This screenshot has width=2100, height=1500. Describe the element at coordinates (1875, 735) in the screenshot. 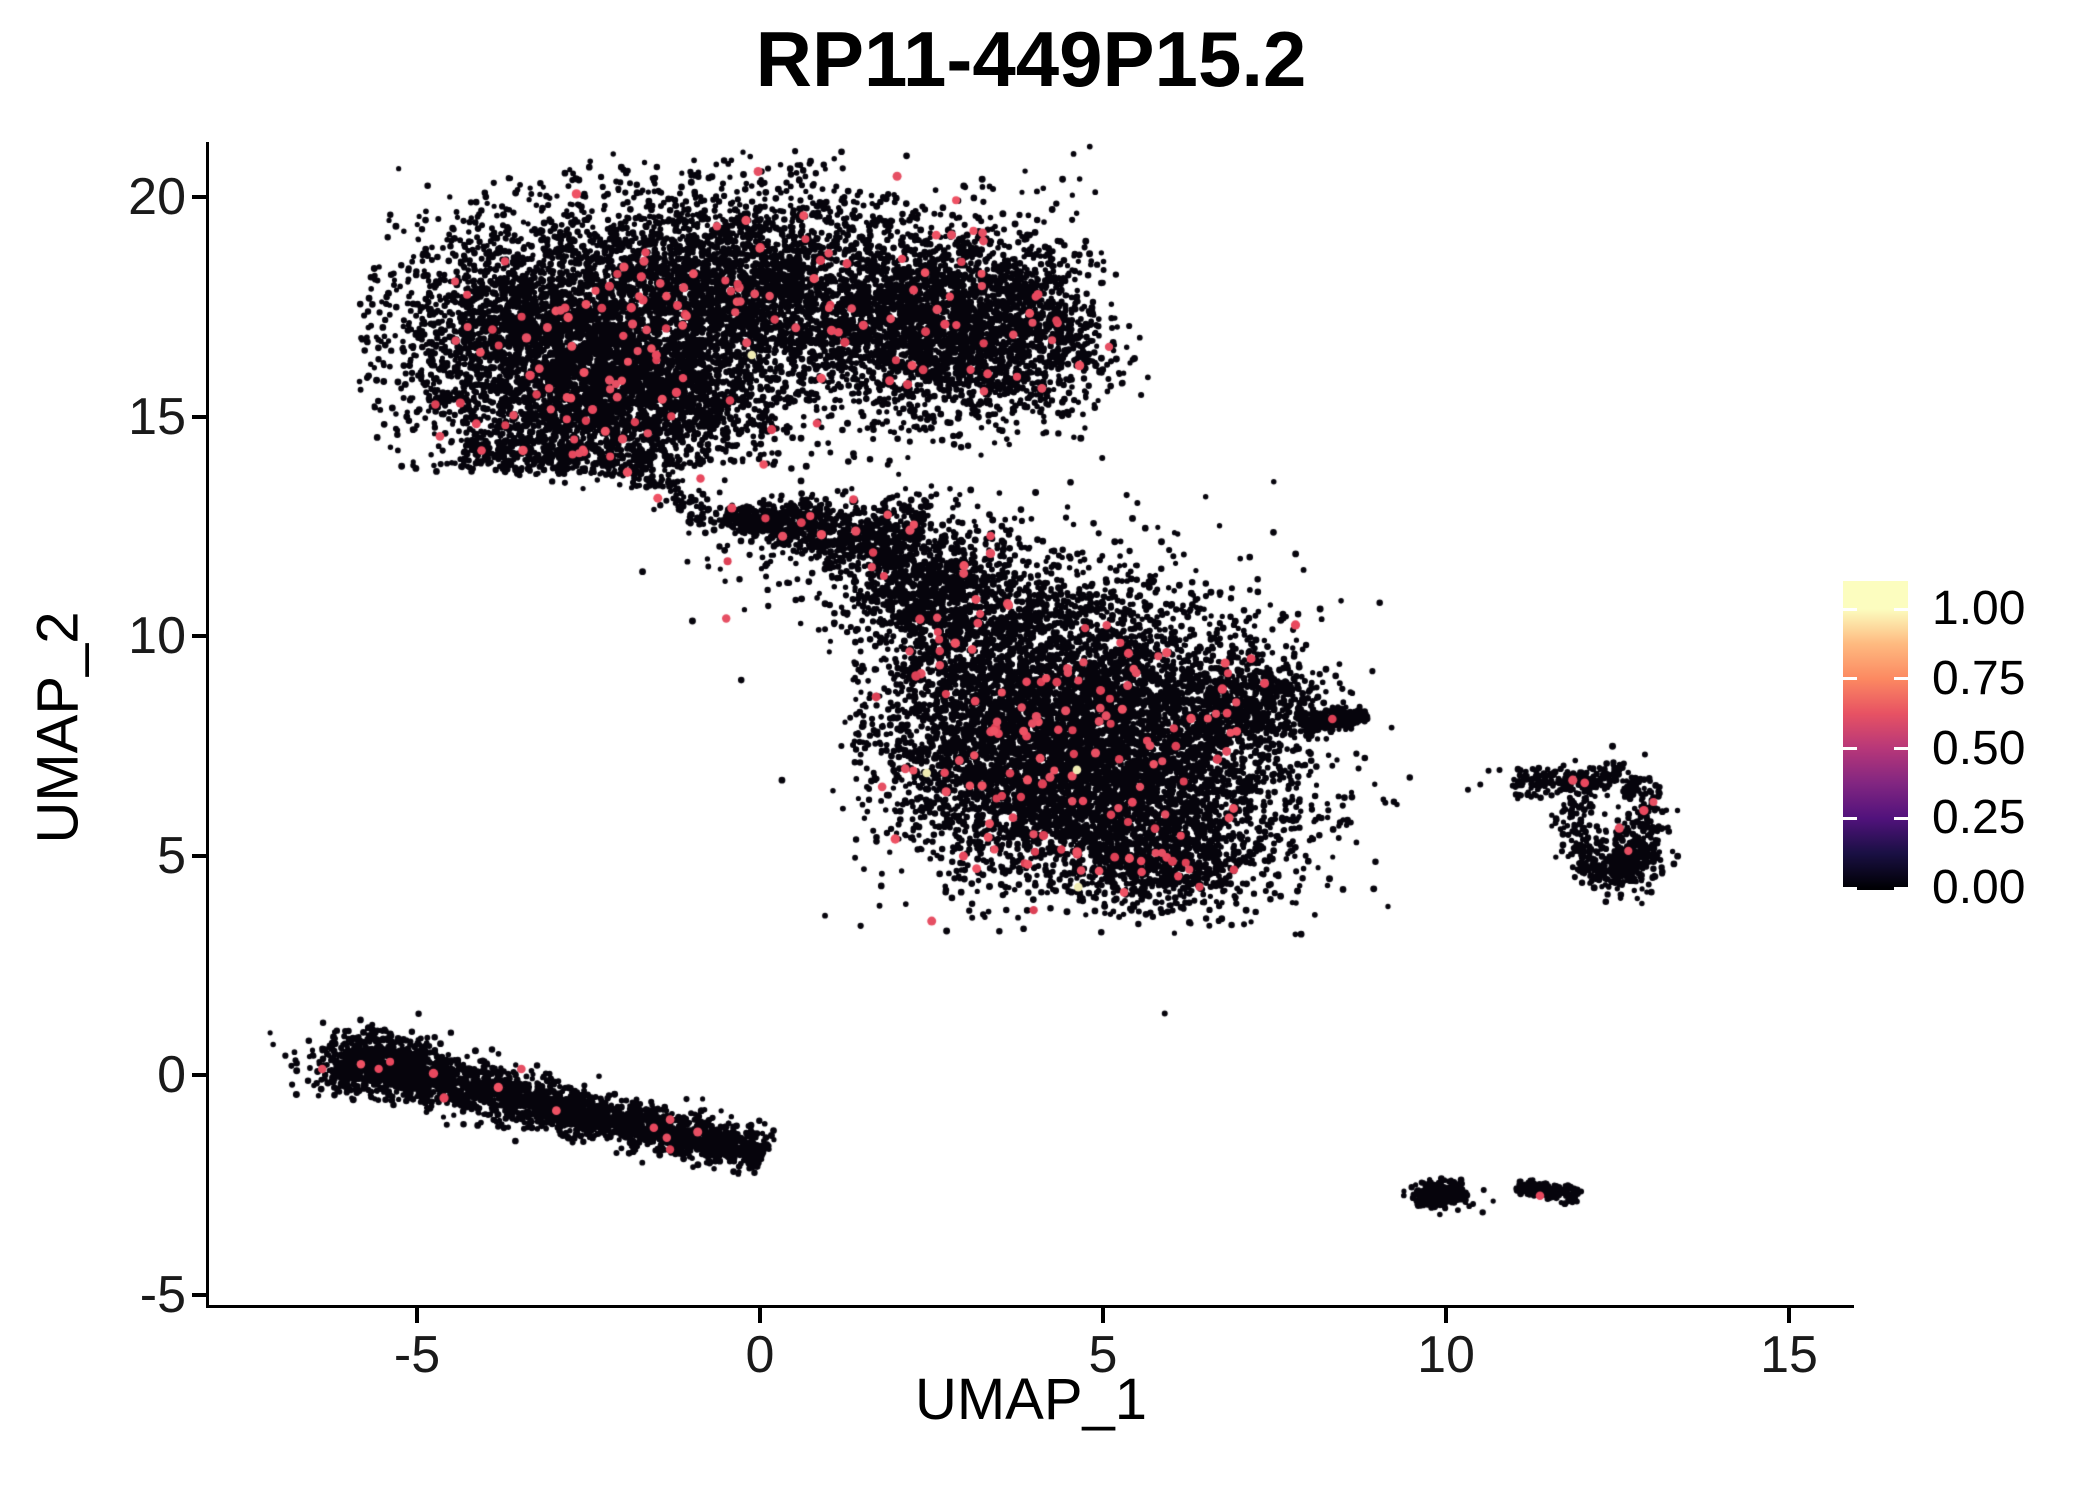

I see `colorbar` at that location.